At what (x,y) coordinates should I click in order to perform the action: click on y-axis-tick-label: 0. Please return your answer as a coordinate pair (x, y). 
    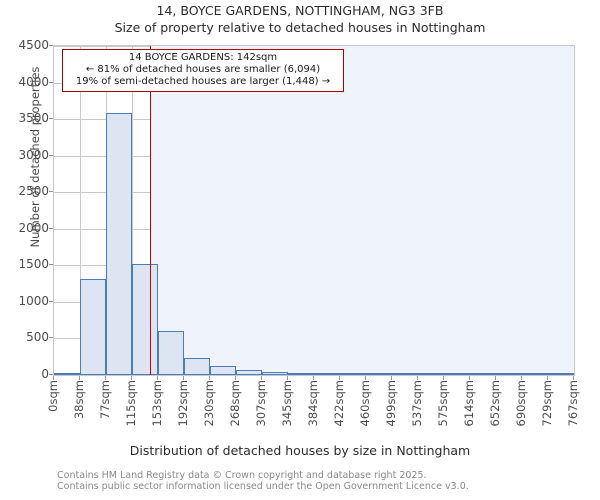
    Looking at the image, I should click on (45, 374).